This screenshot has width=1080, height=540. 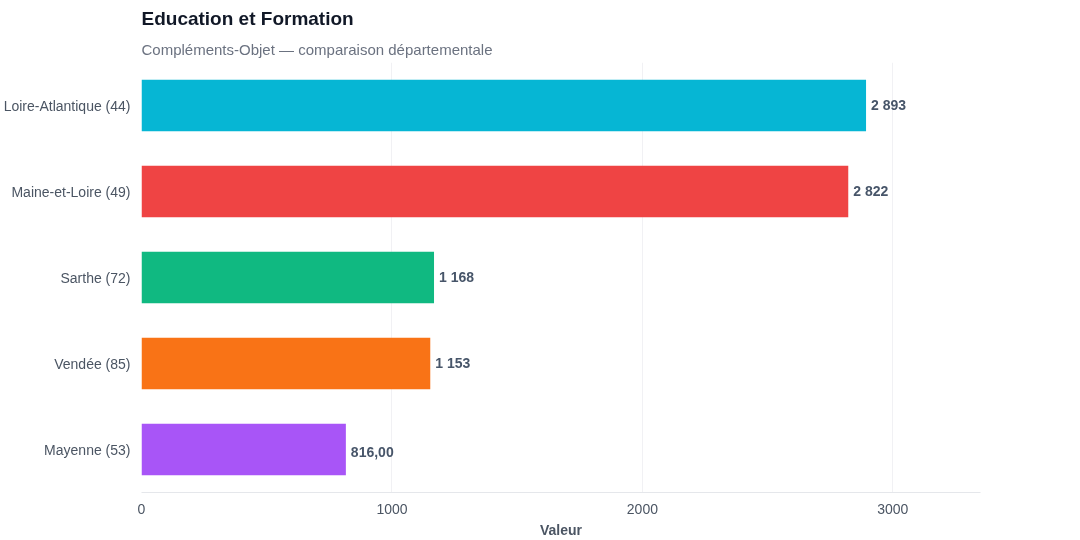 I want to click on x-tick-label: 2000, so click(x=642, y=508).